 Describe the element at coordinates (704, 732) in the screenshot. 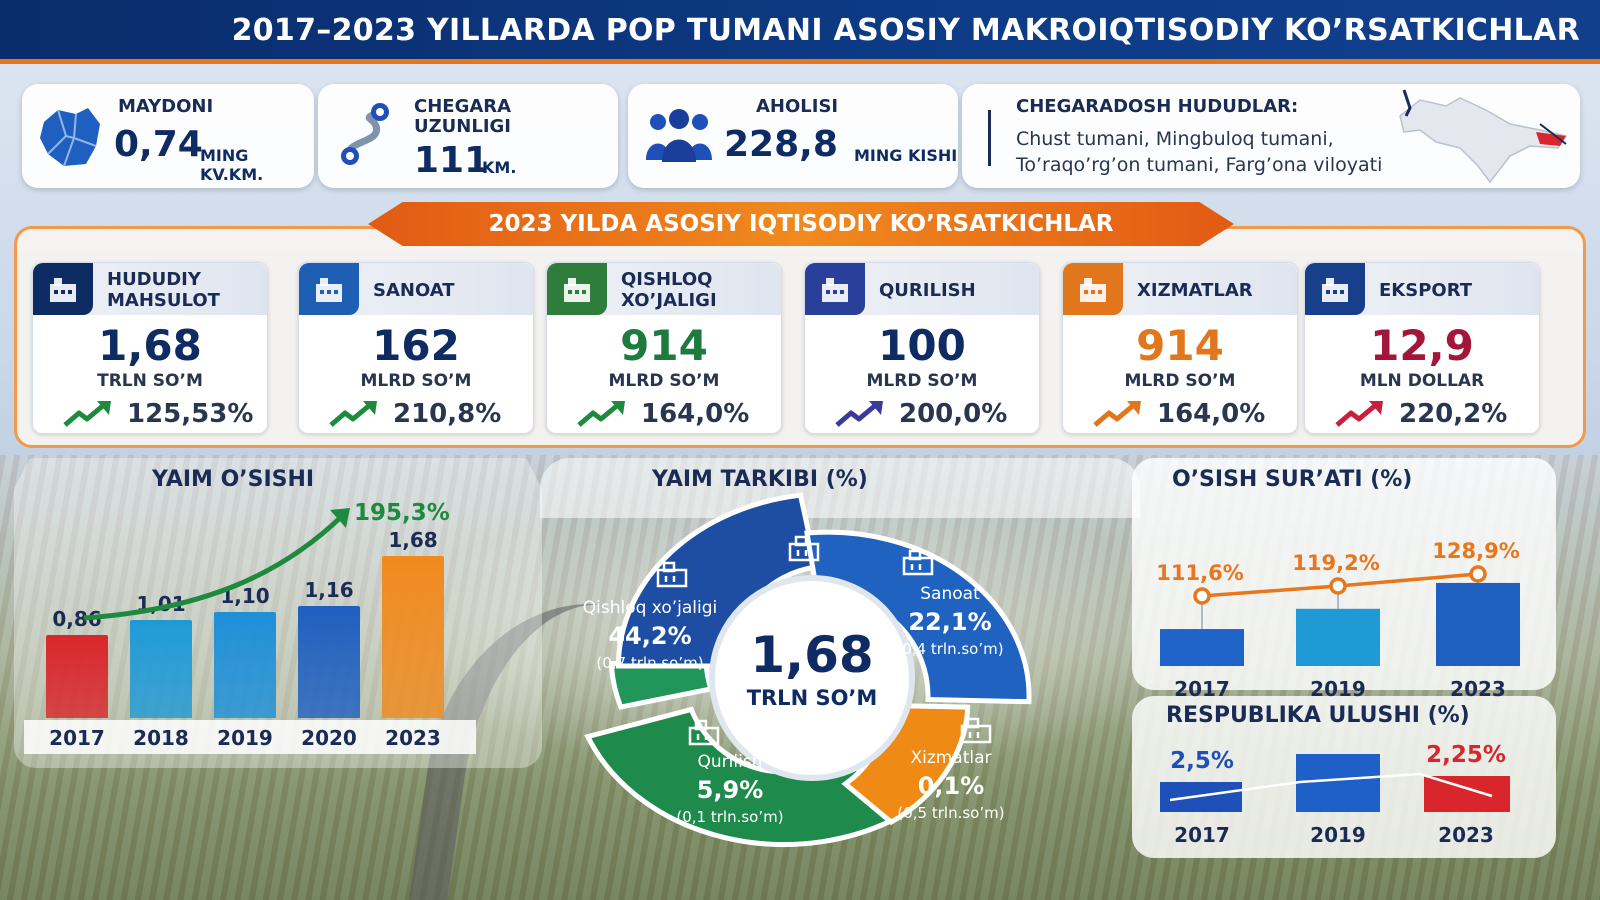

I see `building-icon` at that location.